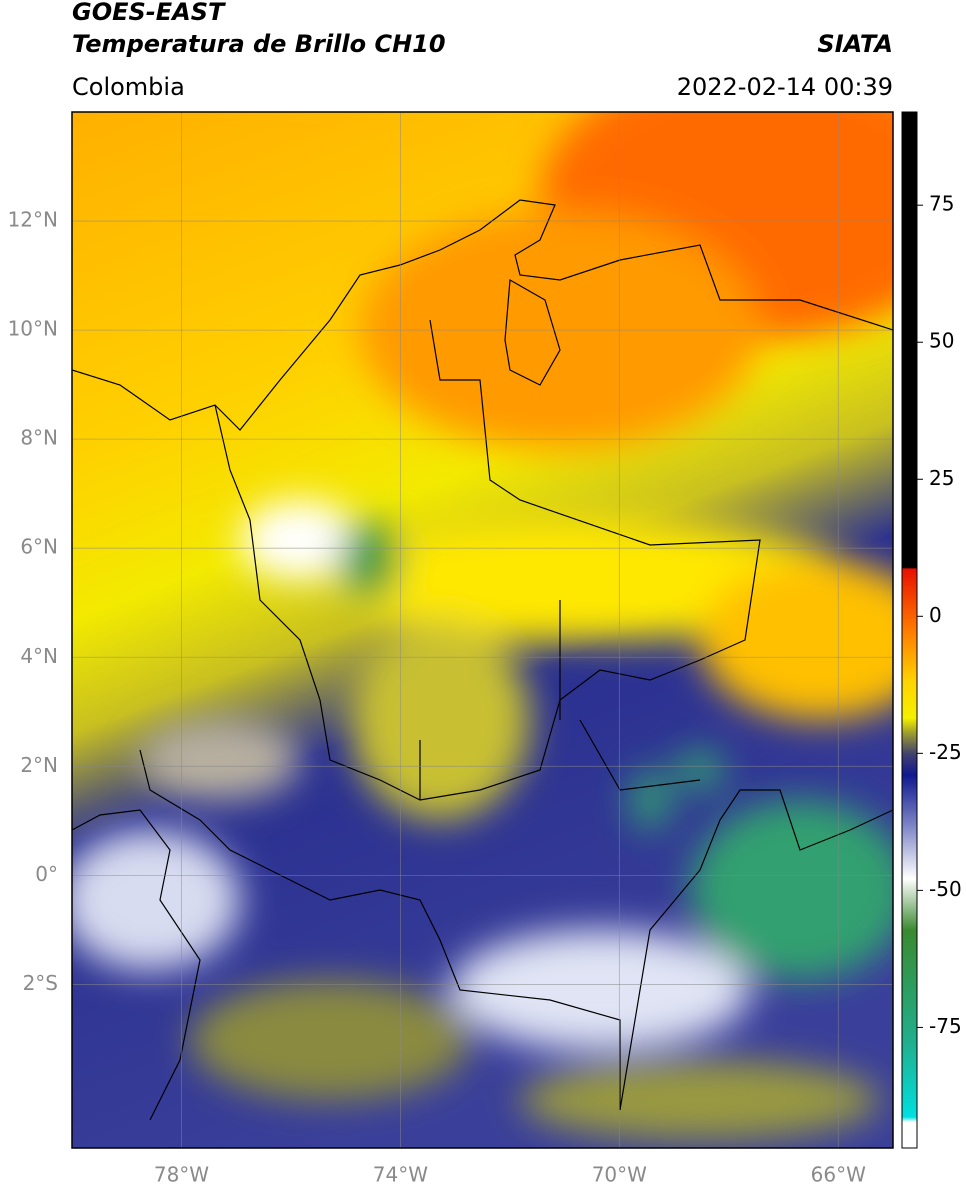 The width and height of the screenshot is (966, 1190). I want to click on colorbar-tick-label: 25, so click(941, 478).